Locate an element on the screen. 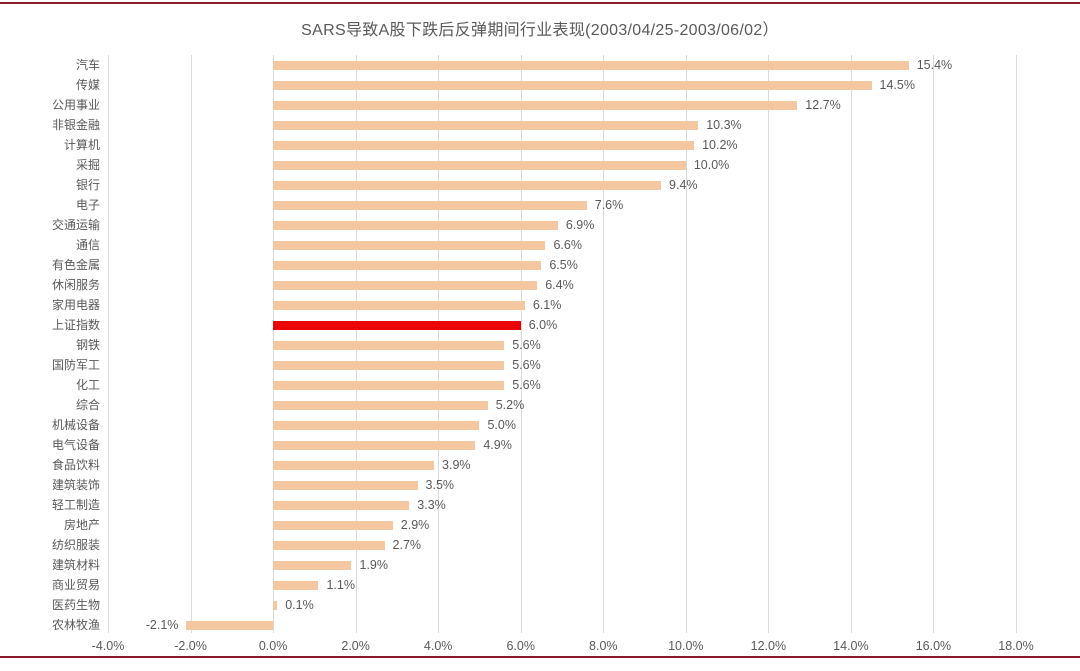  bar-row: 银行 9.4% is located at coordinates (508, 185).